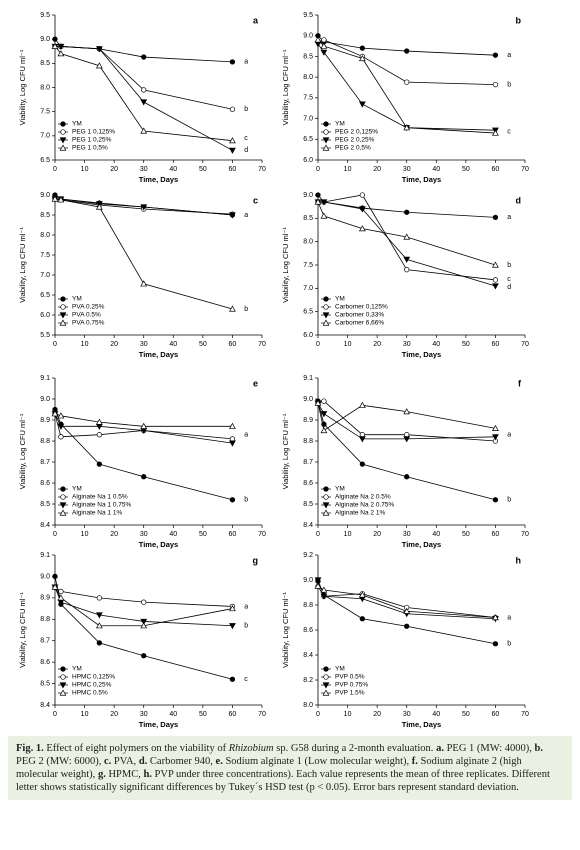 The image size is (580, 850). What do you see at coordinates (364, 505) in the screenshot?
I see `legend-label: Alginate Na 2 0.75%` at bounding box center [364, 505].